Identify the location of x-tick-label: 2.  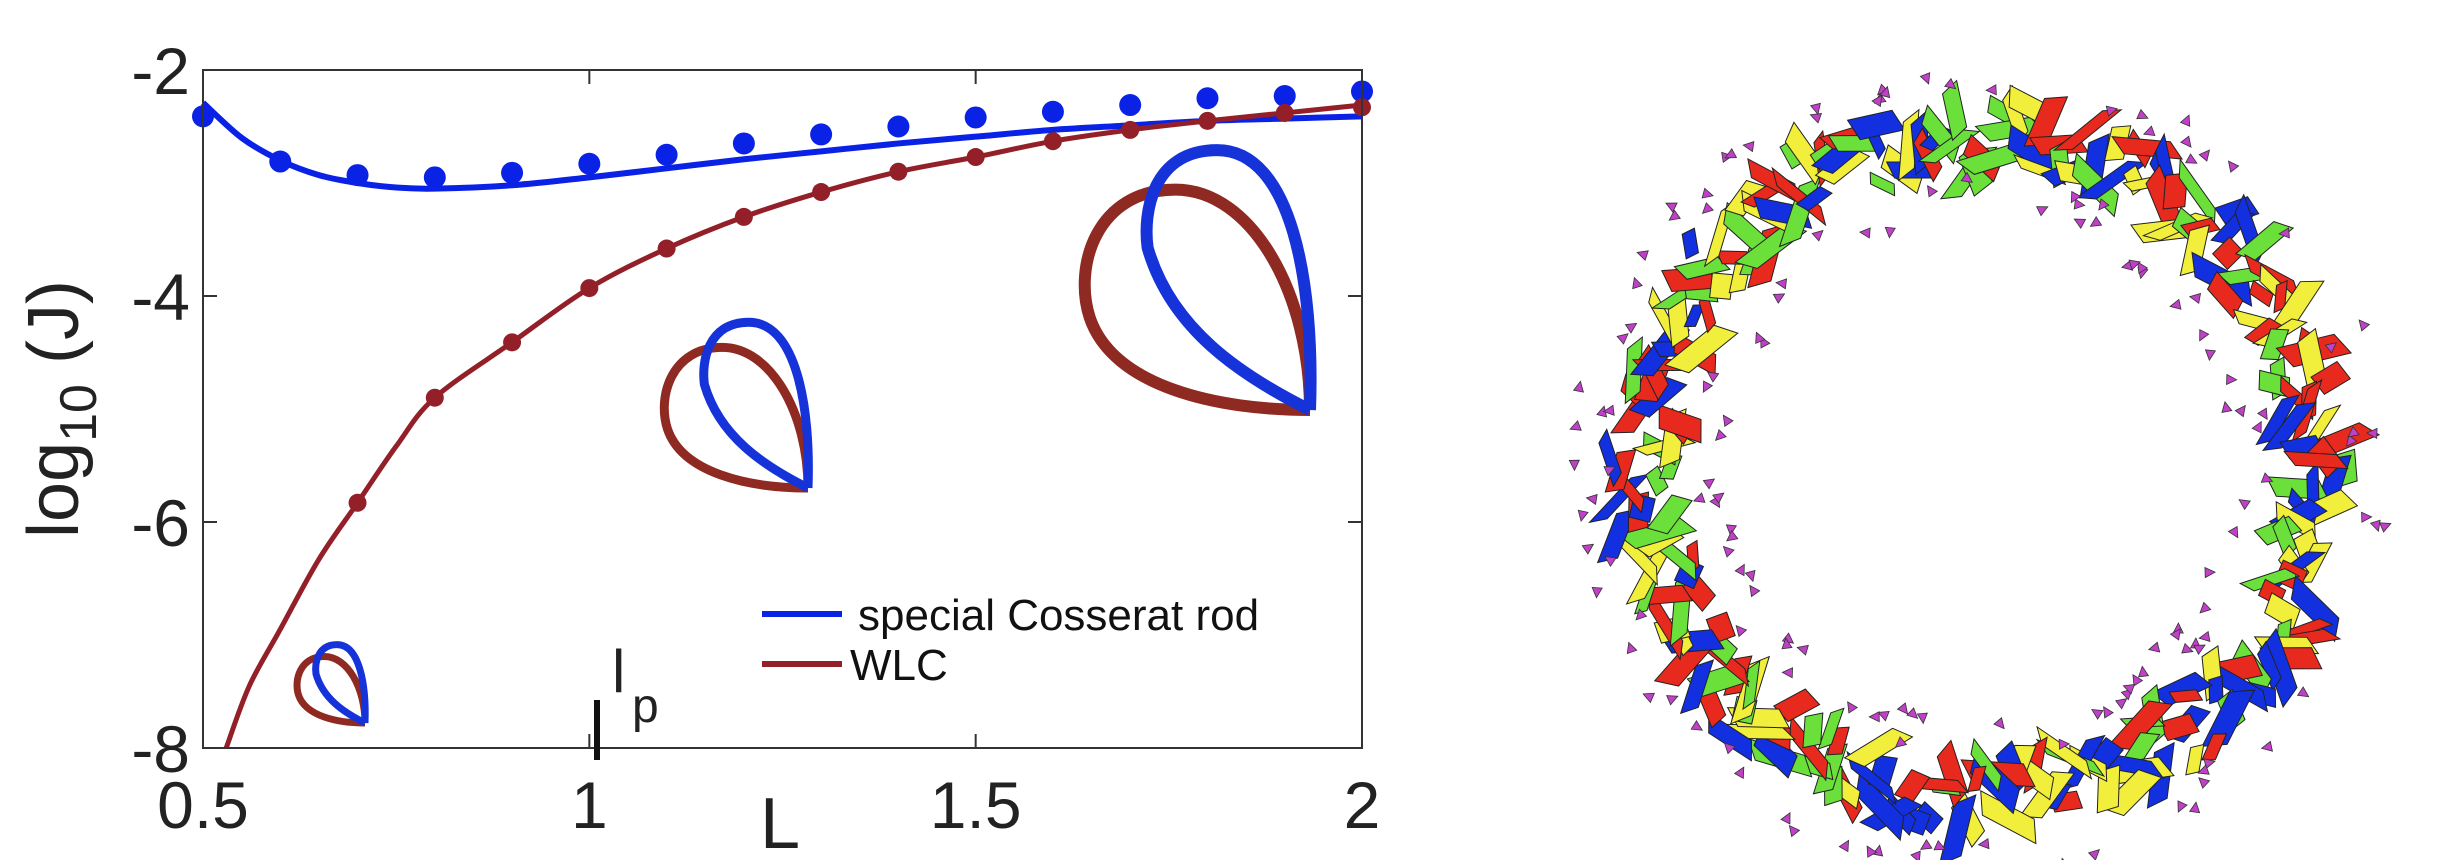
(1362, 805).